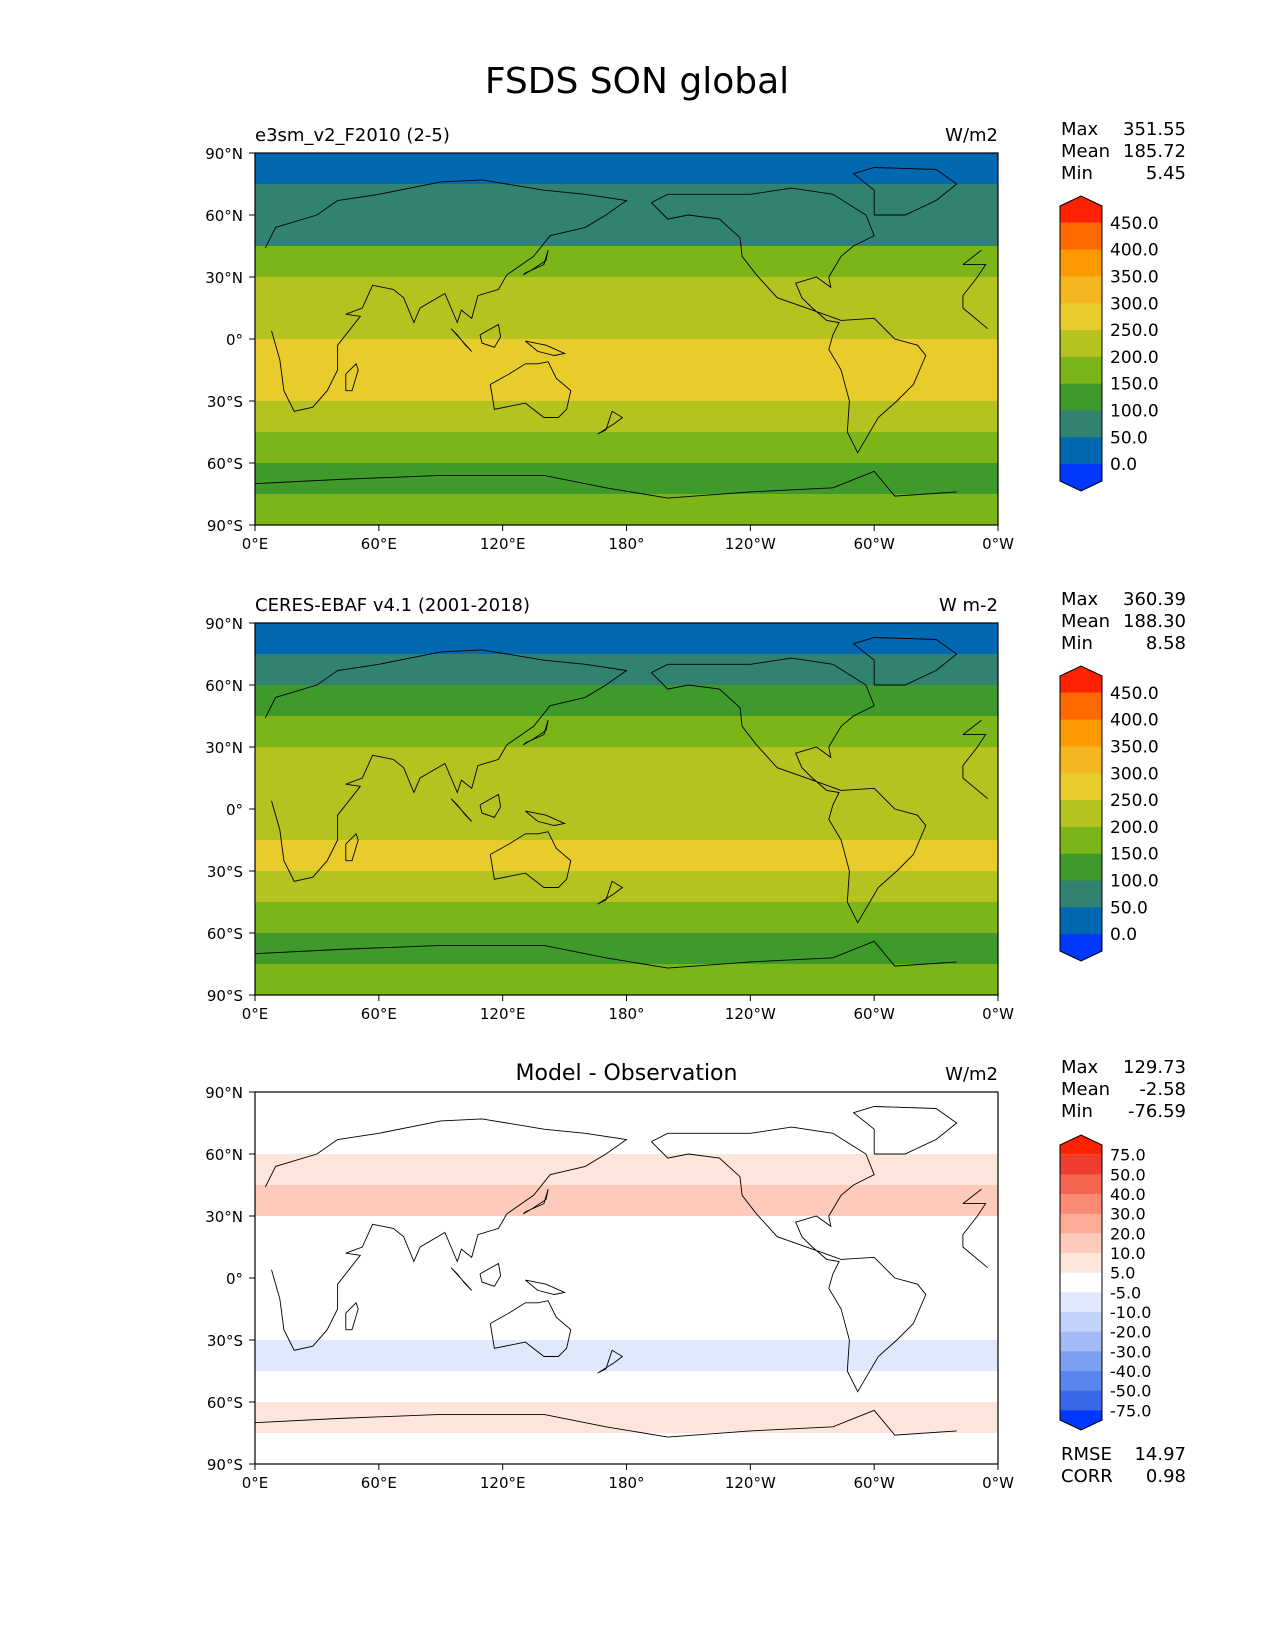  Describe the element at coordinates (1130, 1332) in the screenshot. I see `colorbar-tick-label: -20.0` at that location.